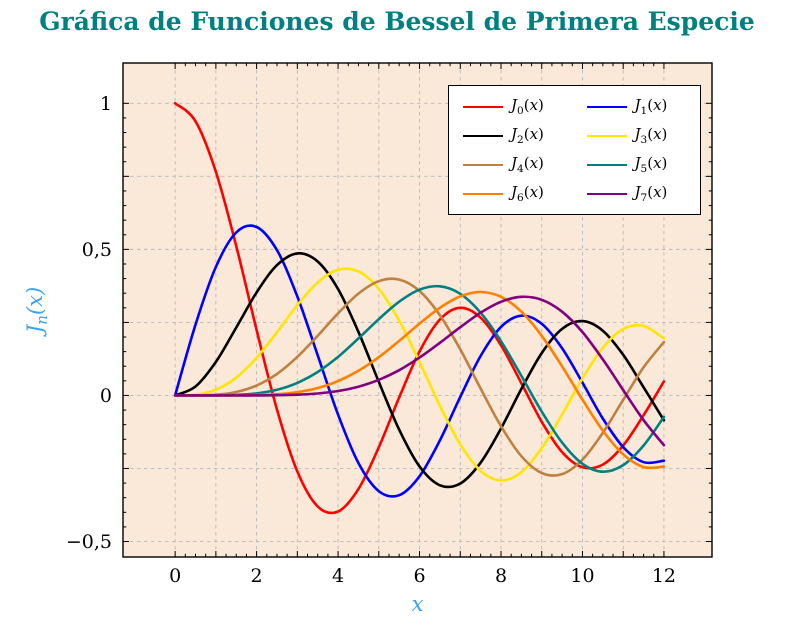  I want to click on y-tick-label: 1, so click(106, 104).